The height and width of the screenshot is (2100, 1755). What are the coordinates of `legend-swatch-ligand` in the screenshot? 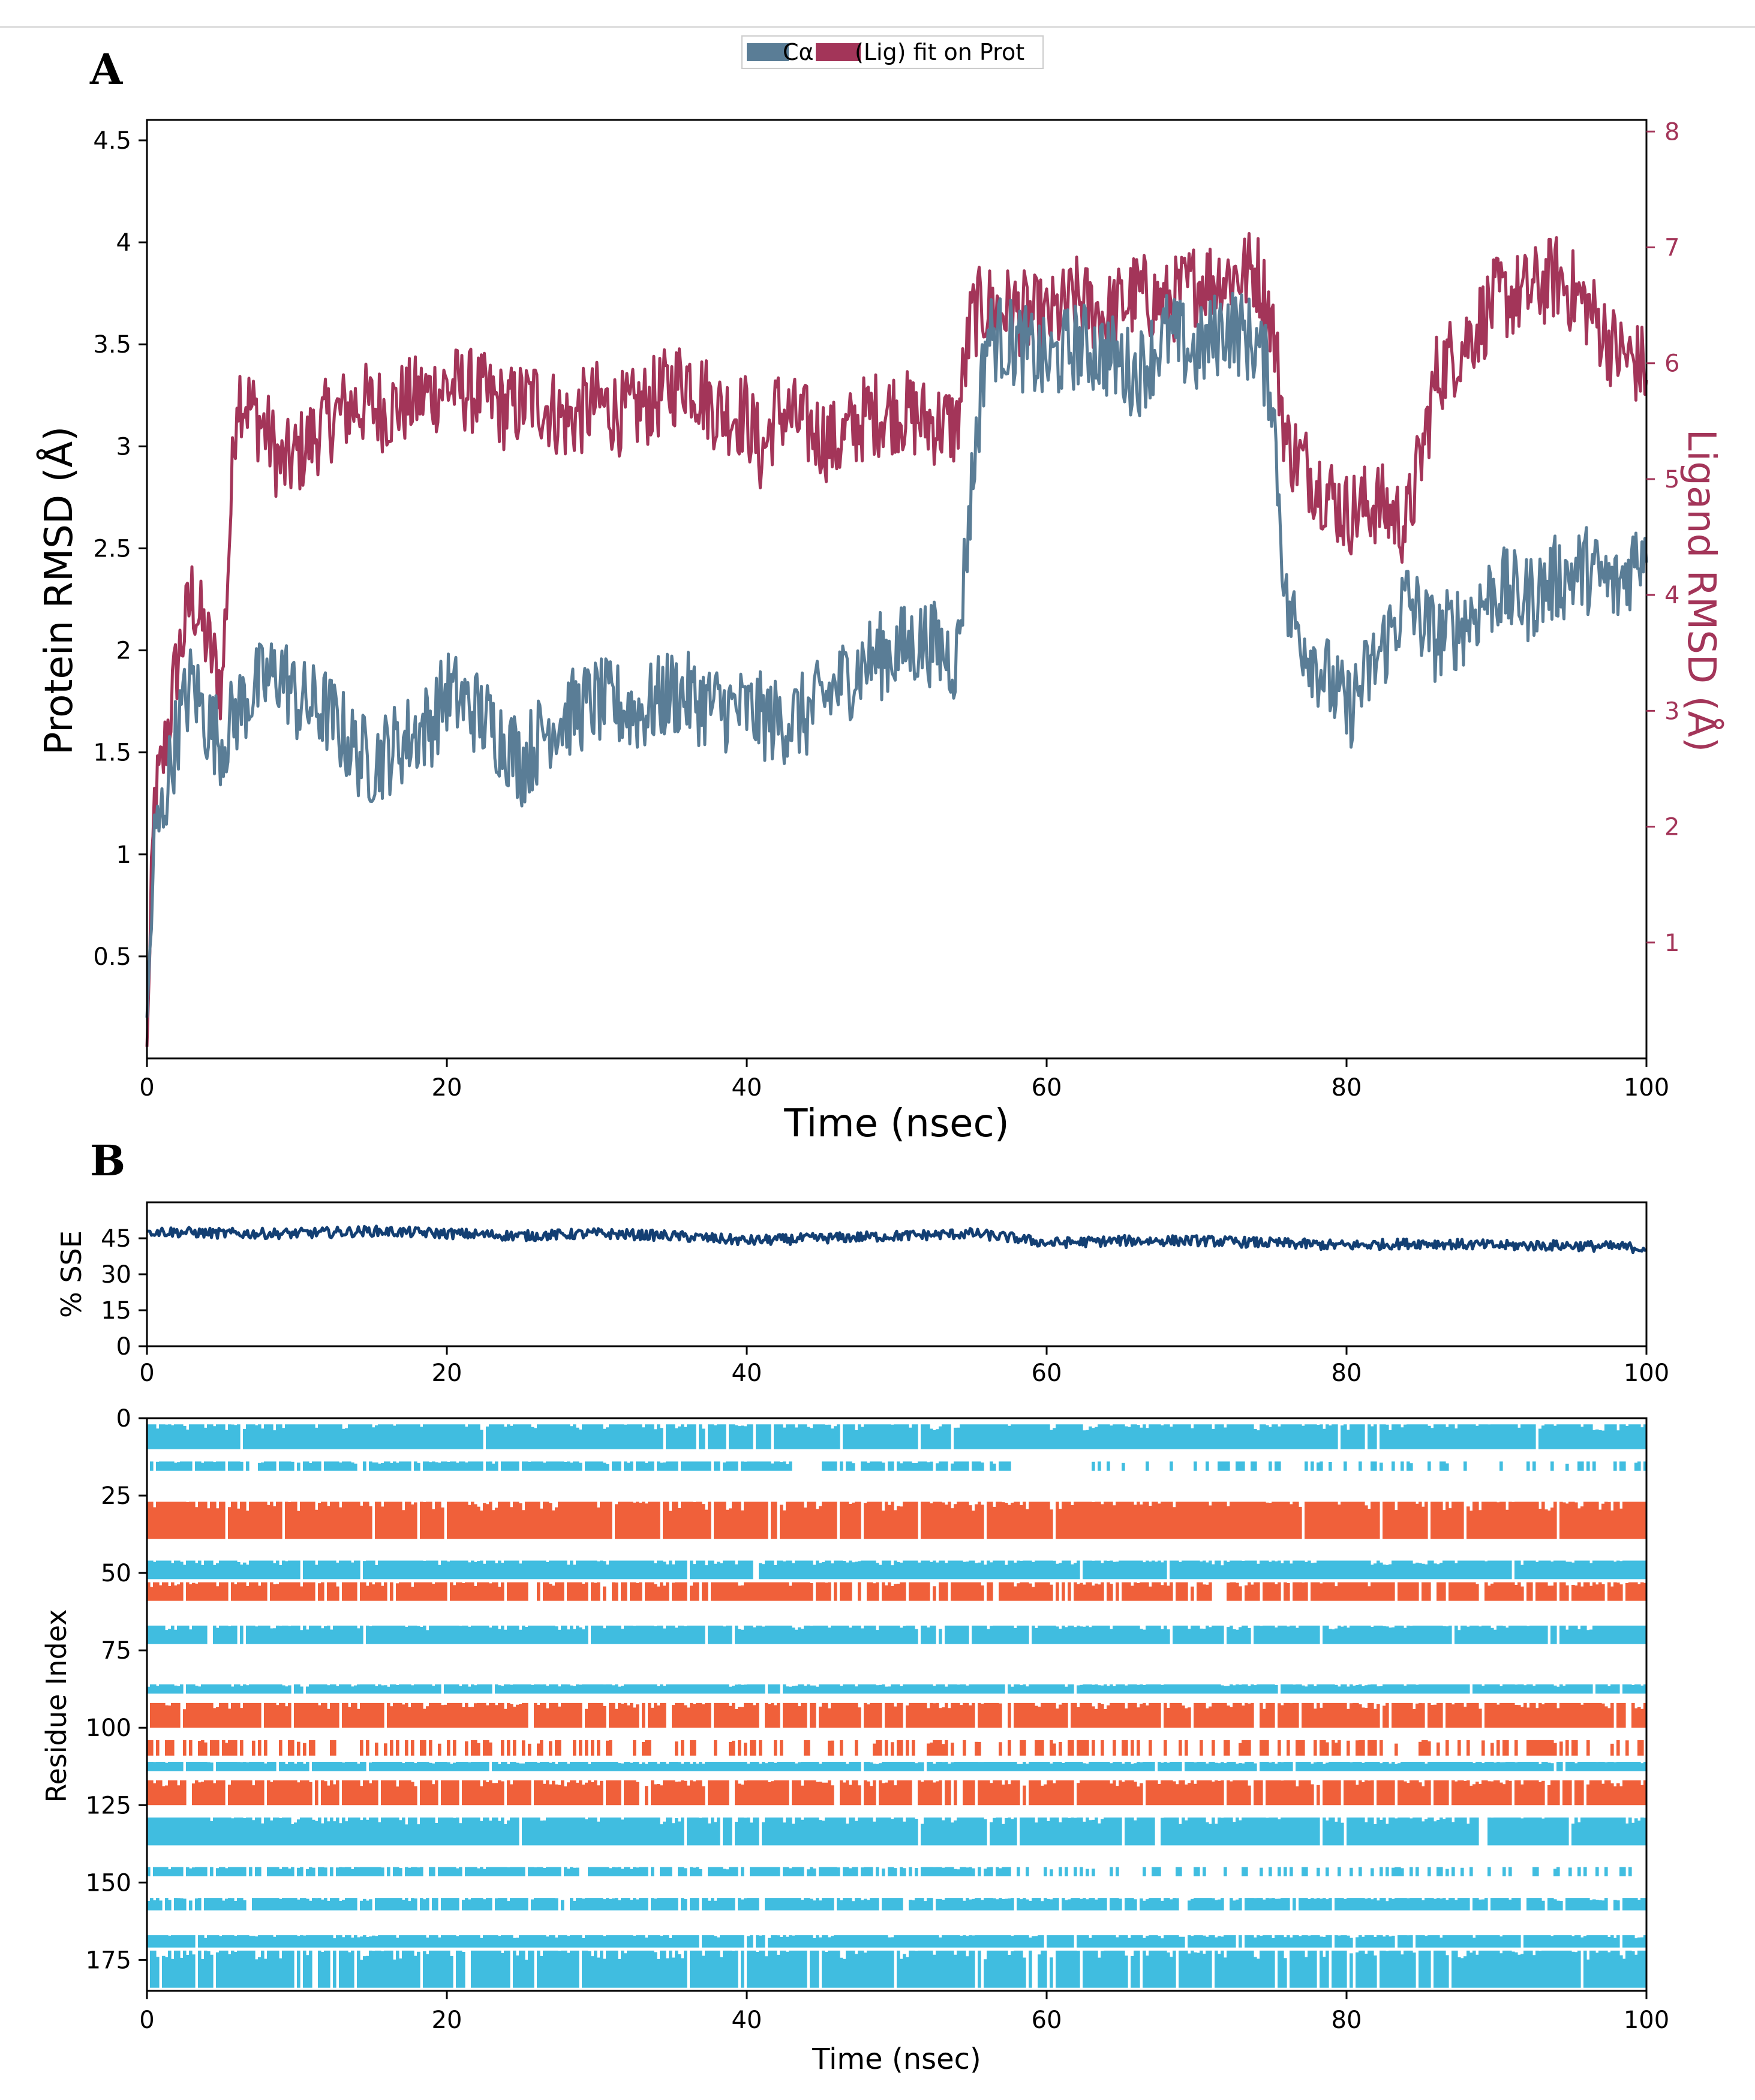 It's located at (839, 52).